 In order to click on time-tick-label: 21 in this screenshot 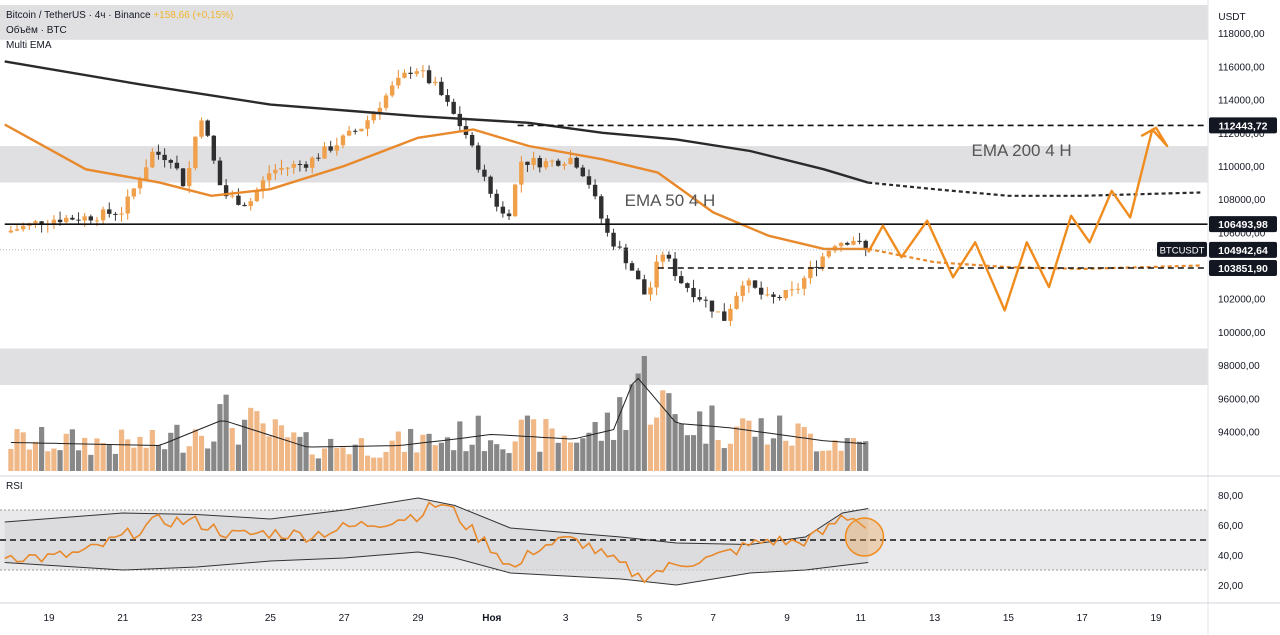, I will do `click(123, 618)`.